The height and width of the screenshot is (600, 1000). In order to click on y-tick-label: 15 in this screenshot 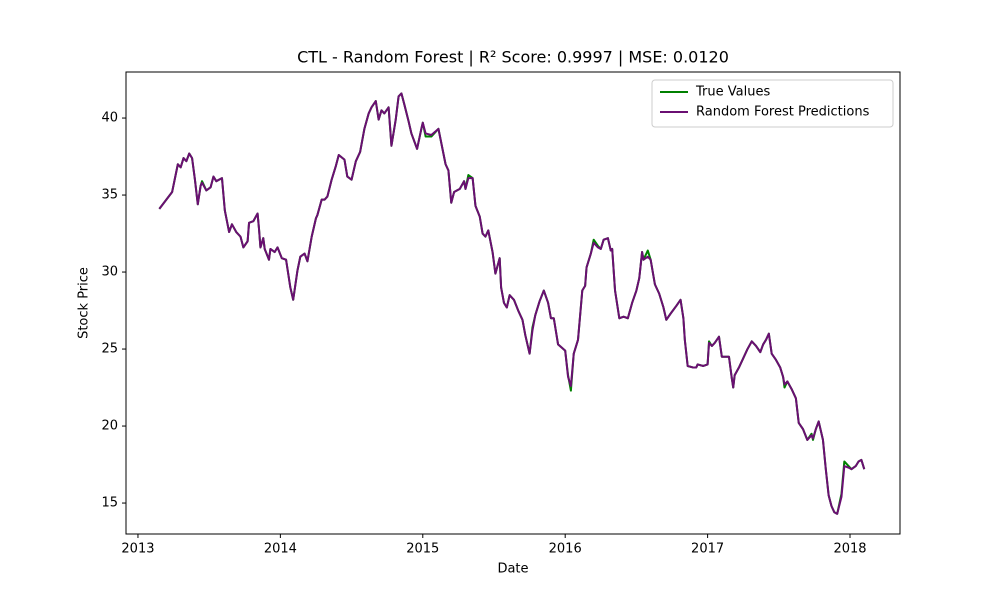, I will do `click(109, 503)`.